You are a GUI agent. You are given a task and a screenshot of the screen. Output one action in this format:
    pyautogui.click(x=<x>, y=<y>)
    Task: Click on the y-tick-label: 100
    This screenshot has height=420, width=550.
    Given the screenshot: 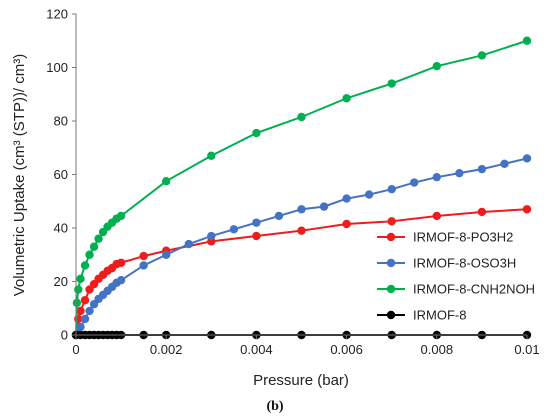 What is the action you would take?
    pyautogui.click(x=57, y=67)
    